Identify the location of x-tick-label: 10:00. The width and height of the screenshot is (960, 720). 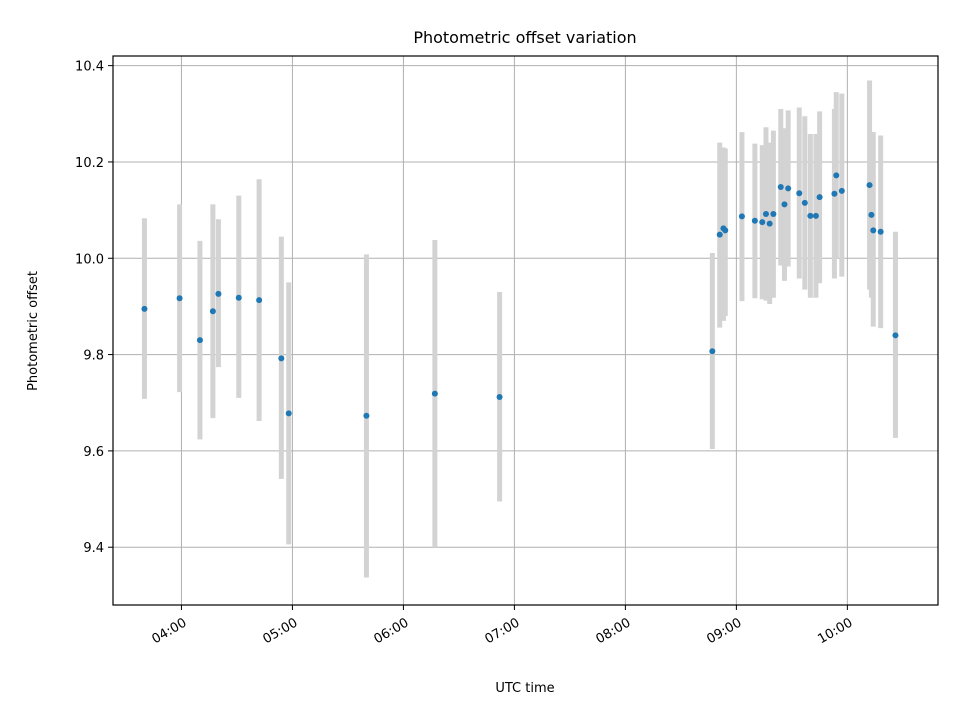
(835, 631).